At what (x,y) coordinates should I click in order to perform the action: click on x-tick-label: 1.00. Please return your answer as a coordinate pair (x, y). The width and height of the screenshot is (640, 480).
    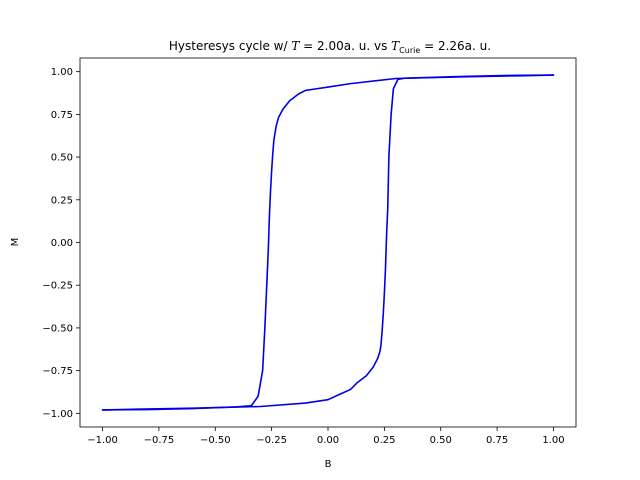
    Looking at the image, I should click on (553, 440).